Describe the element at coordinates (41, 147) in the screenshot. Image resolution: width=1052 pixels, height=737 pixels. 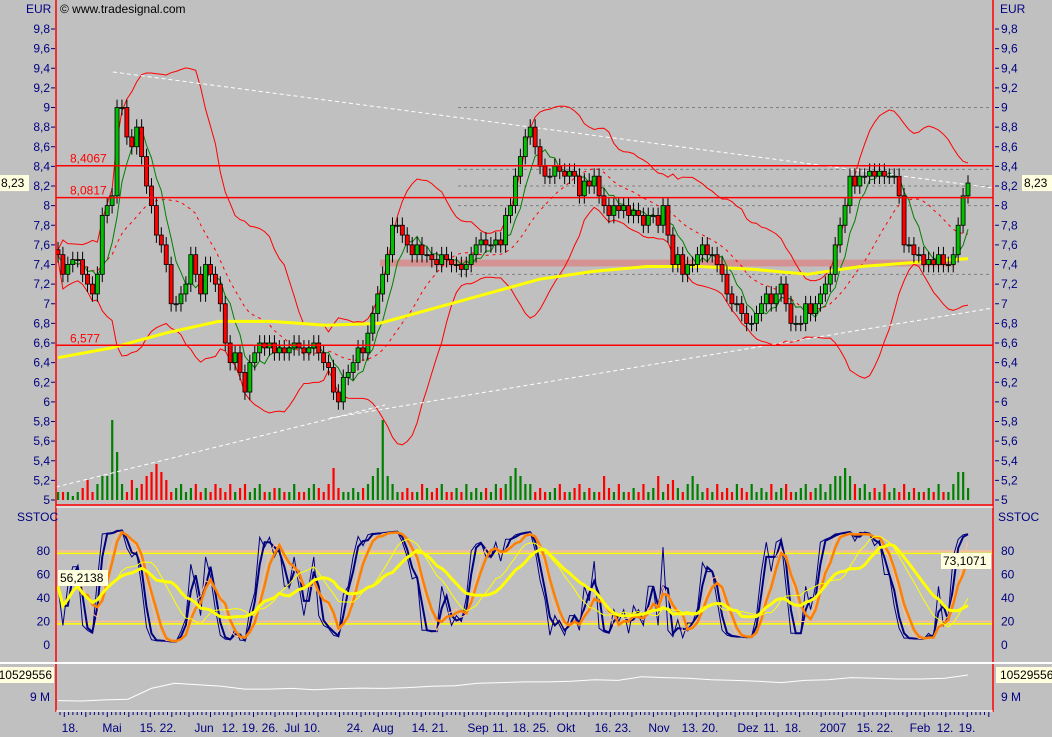
I see `price-tick-label-left: 8,6` at that location.